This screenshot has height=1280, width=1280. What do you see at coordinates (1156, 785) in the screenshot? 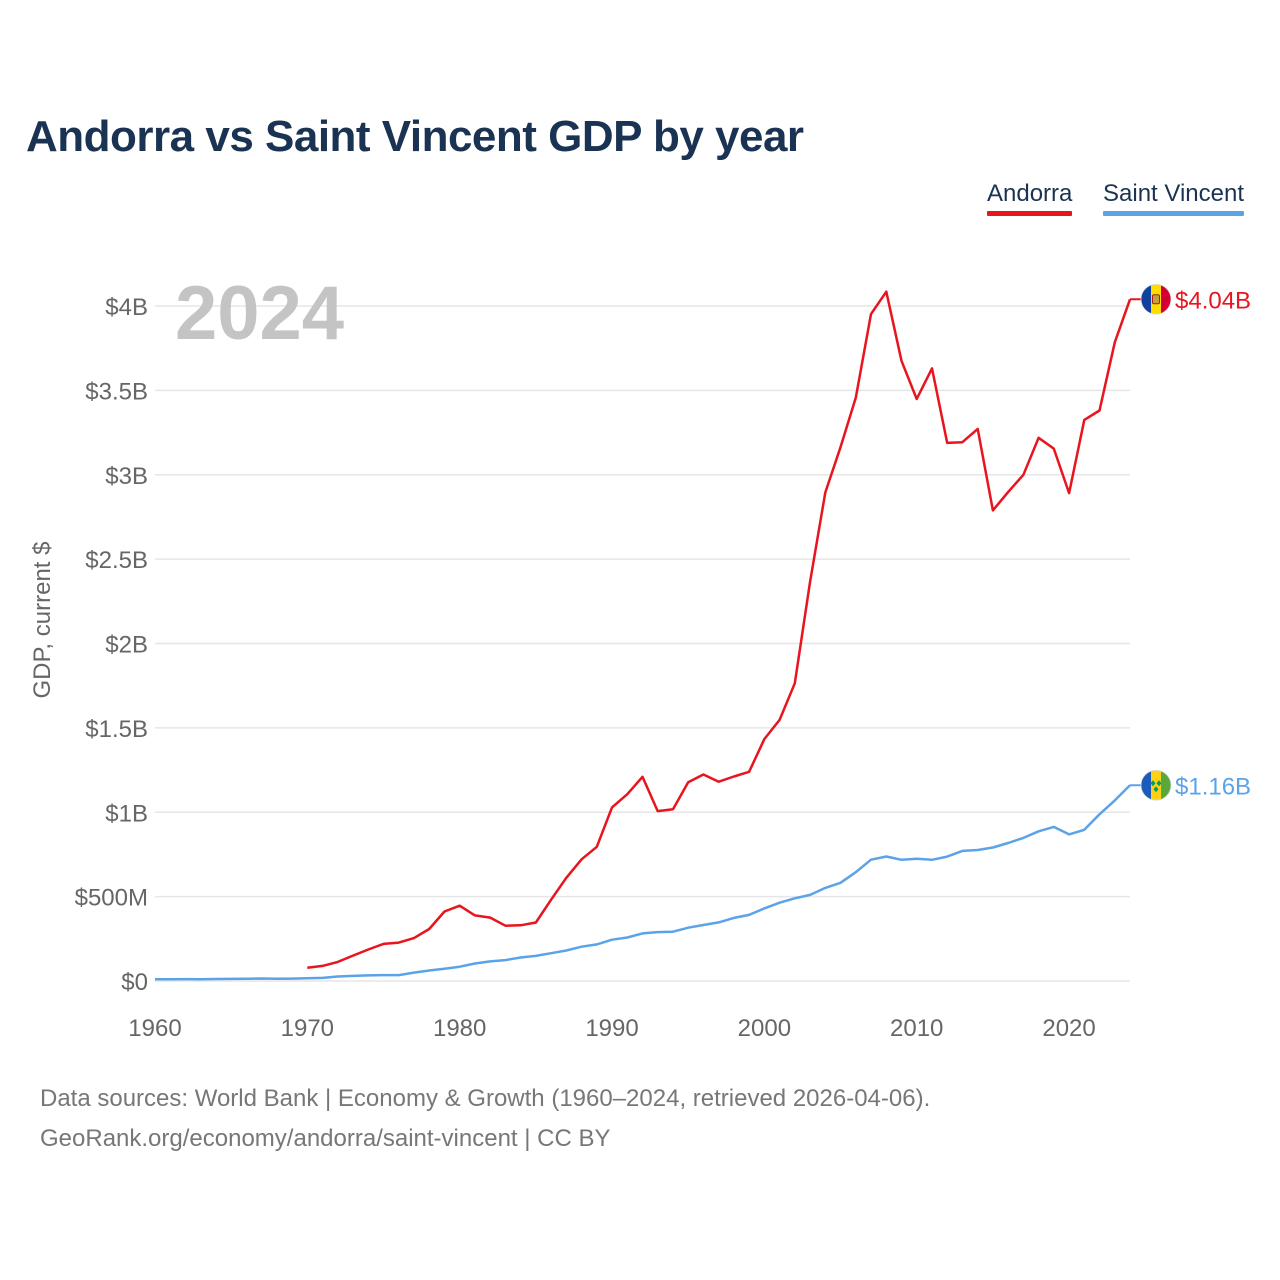
I see `saint-vincent-flag-icon` at bounding box center [1156, 785].